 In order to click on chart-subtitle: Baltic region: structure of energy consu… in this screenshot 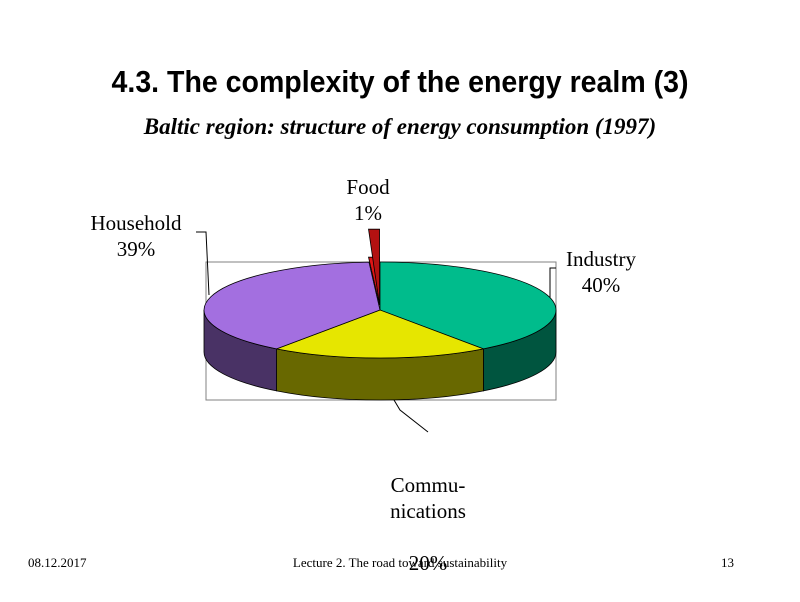, I will do `click(400, 126)`.